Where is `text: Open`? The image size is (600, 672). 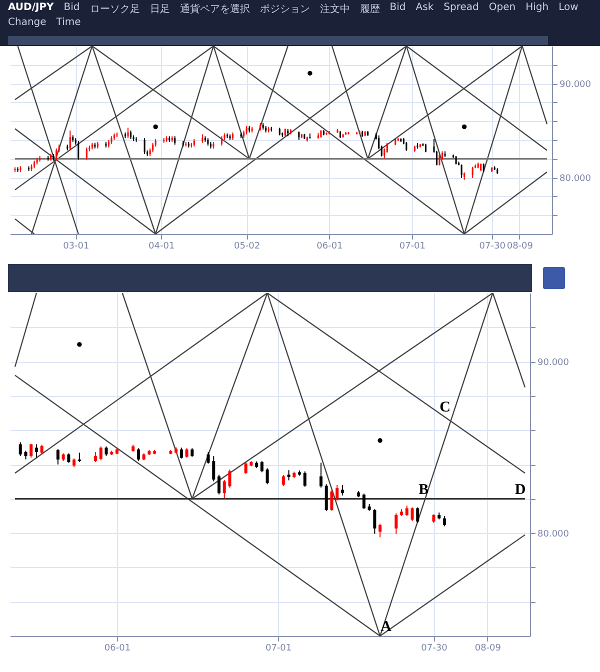 text: Open is located at coordinates (502, 8).